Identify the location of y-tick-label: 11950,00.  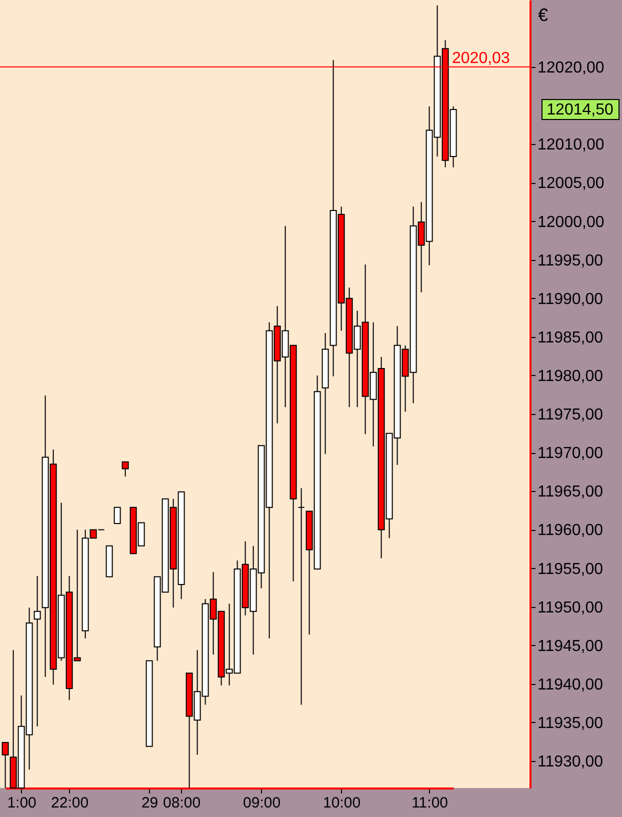
(571, 607).